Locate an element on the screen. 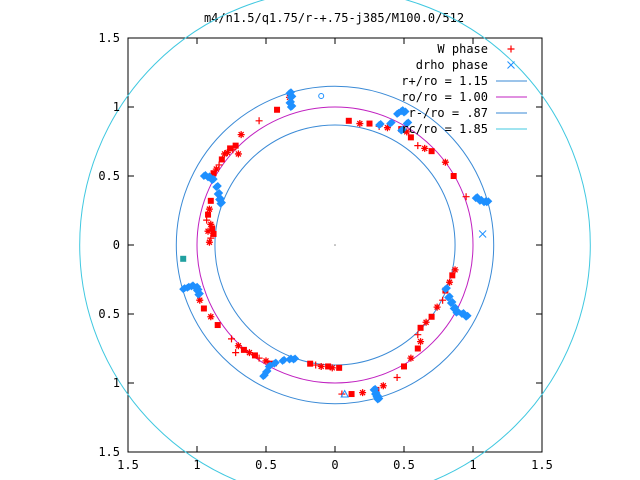  legend-label: rc/ro = 1.85 is located at coordinates (444, 129).